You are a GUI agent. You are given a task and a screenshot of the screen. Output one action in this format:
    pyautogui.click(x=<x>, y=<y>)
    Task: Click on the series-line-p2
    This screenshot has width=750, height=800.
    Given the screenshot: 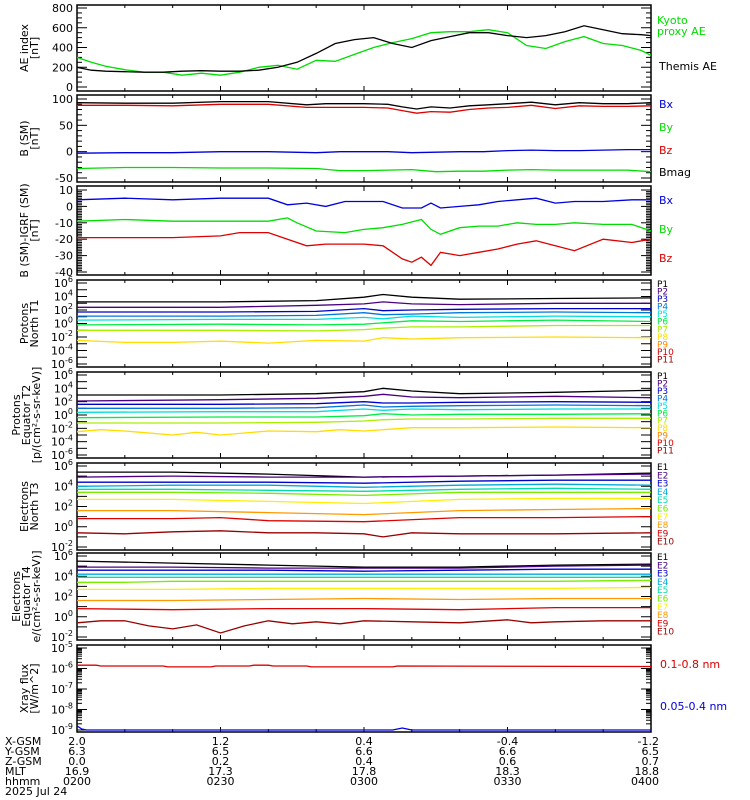 What is the action you would take?
    pyautogui.click(x=364, y=397)
    